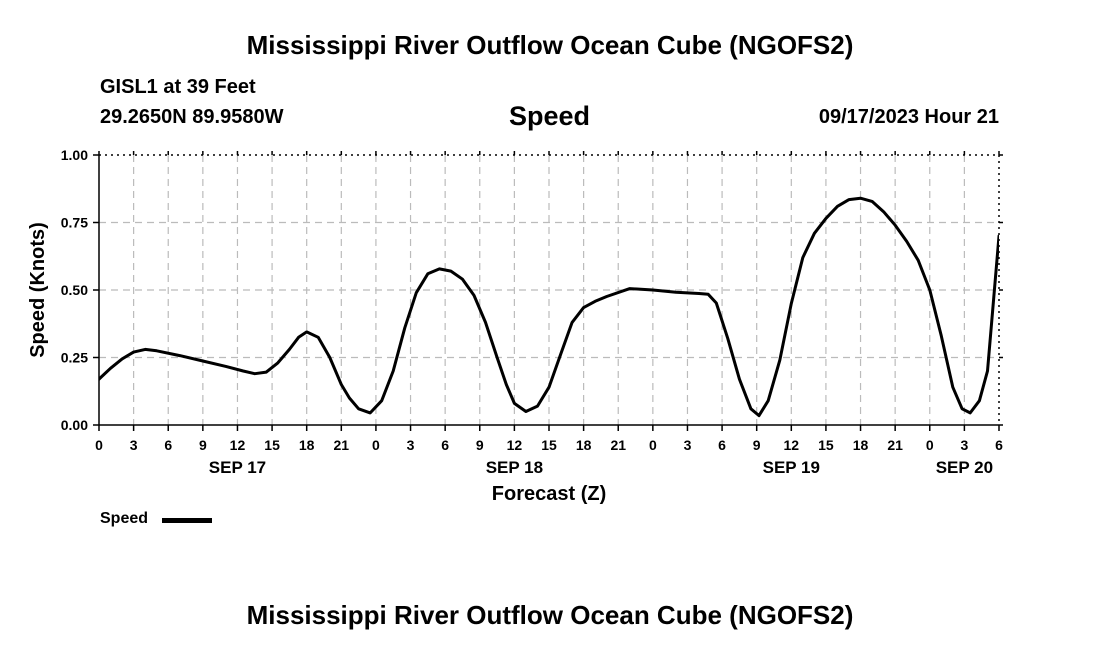 The image size is (1100, 650). What do you see at coordinates (237, 467) in the screenshot?
I see `x-date-label: SEP 17` at bounding box center [237, 467].